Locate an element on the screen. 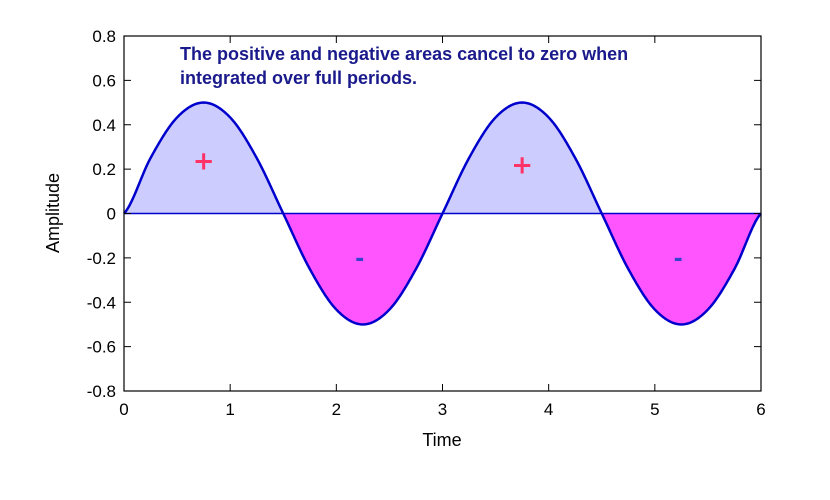 This screenshot has width=830, height=500. sign-markers: + - + - is located at coordinates (438, 209).